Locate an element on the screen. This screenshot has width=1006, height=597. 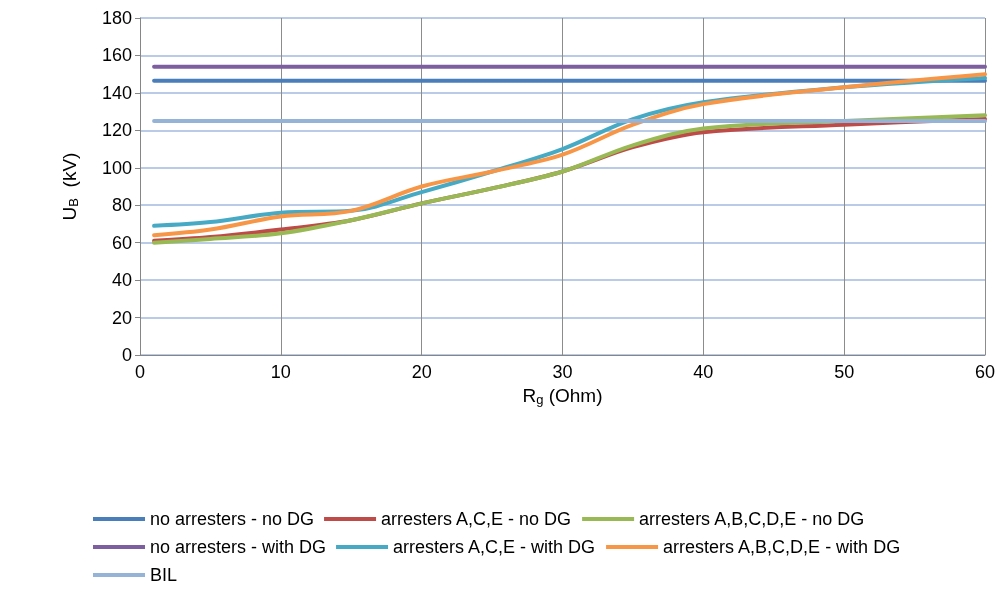
y-tick-label: 180 is located at coordinates (116, 18).